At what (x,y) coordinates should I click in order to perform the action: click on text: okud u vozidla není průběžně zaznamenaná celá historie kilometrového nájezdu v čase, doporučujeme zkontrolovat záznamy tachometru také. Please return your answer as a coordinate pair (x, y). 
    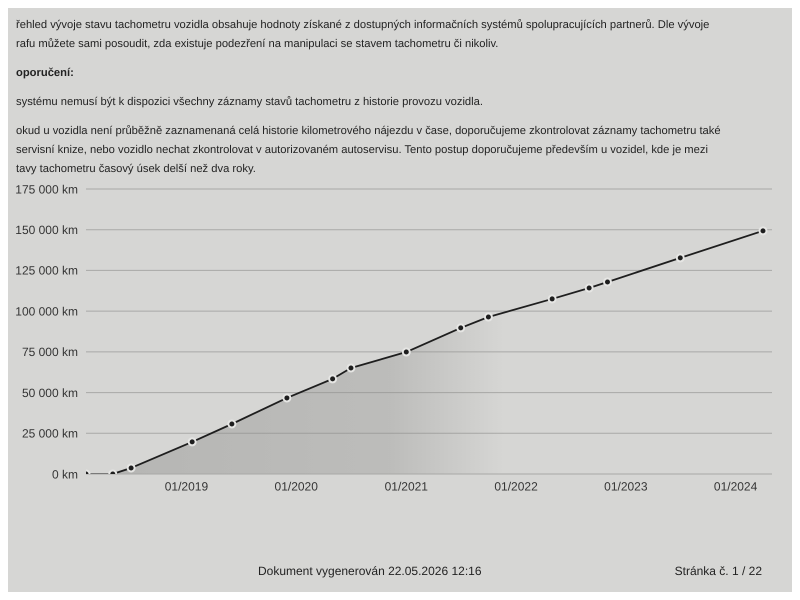
    Looking at the image, I should click on (369, 131).